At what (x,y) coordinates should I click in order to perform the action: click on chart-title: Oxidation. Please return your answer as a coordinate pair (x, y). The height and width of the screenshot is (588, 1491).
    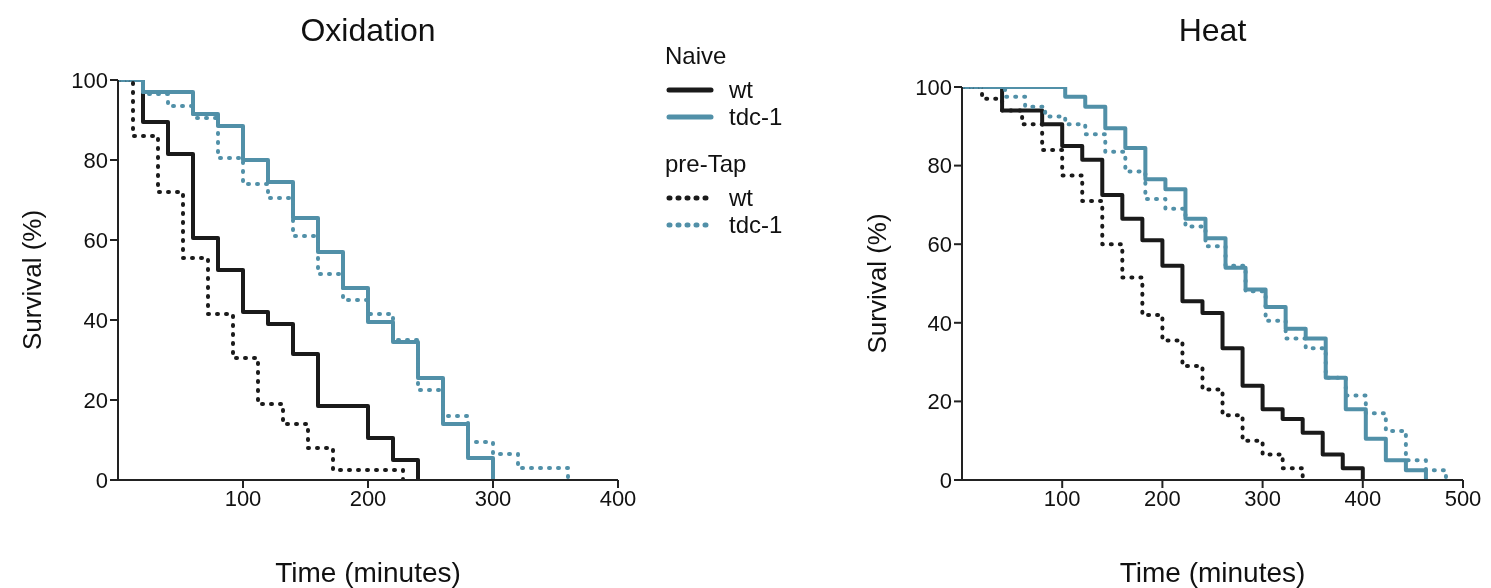
    Looking at the image, I should click on (368, 30).